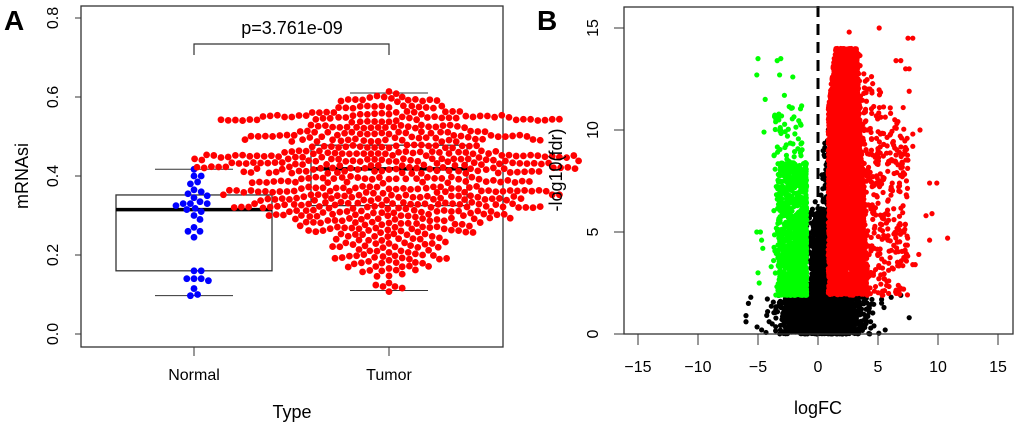 The width and height of the screenshot is (1020, 428). What do you see at coordinates (292, 28) in the screenshot?
I see `p-value-annotation: p=3.761e-09` at bounding box center [292, 28].